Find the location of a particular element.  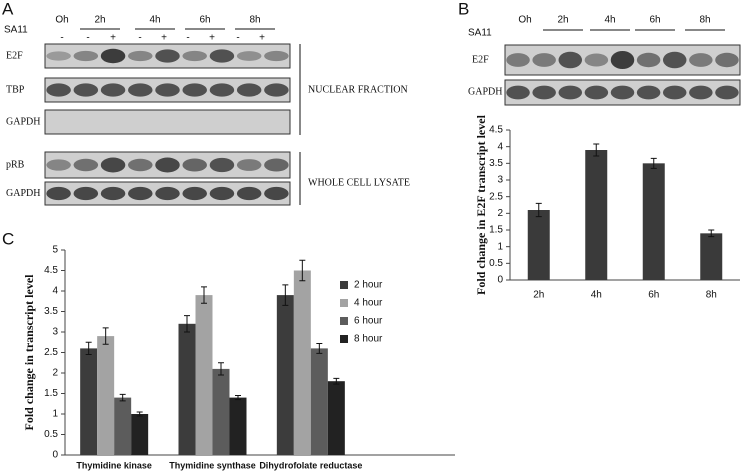

y-tick-label: 3 is located at coordinates (55, 332).